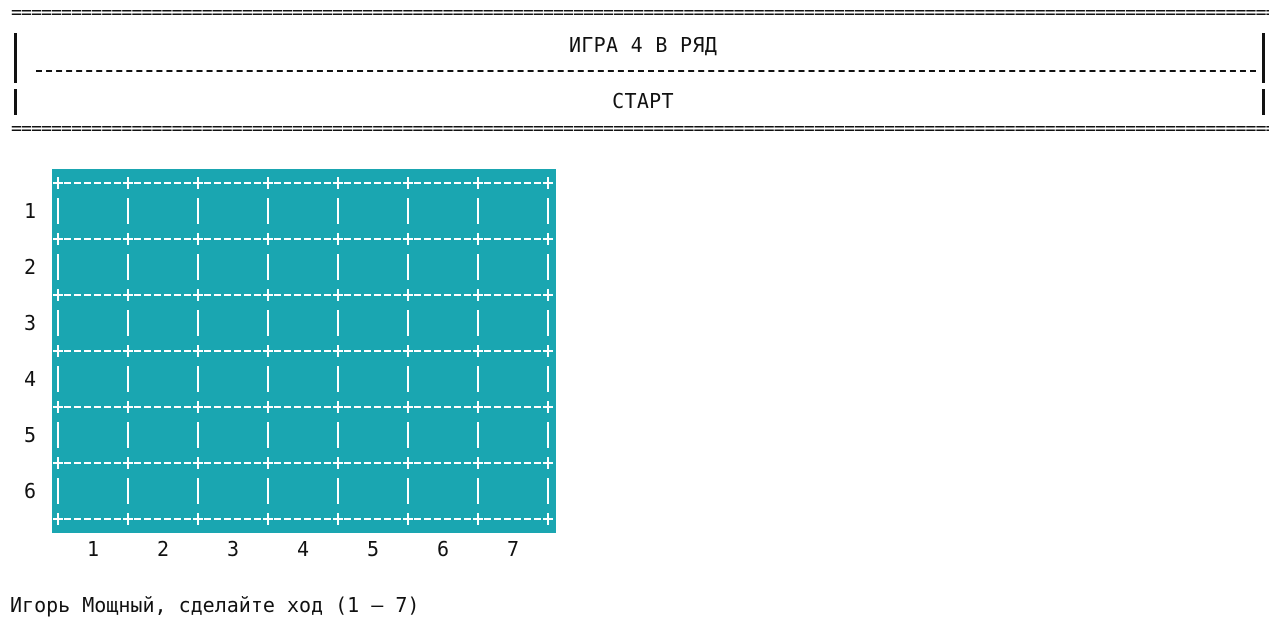  Describe the element at coordinates (93, 549) in the screenshot. I see `column-label: 1` at that location.